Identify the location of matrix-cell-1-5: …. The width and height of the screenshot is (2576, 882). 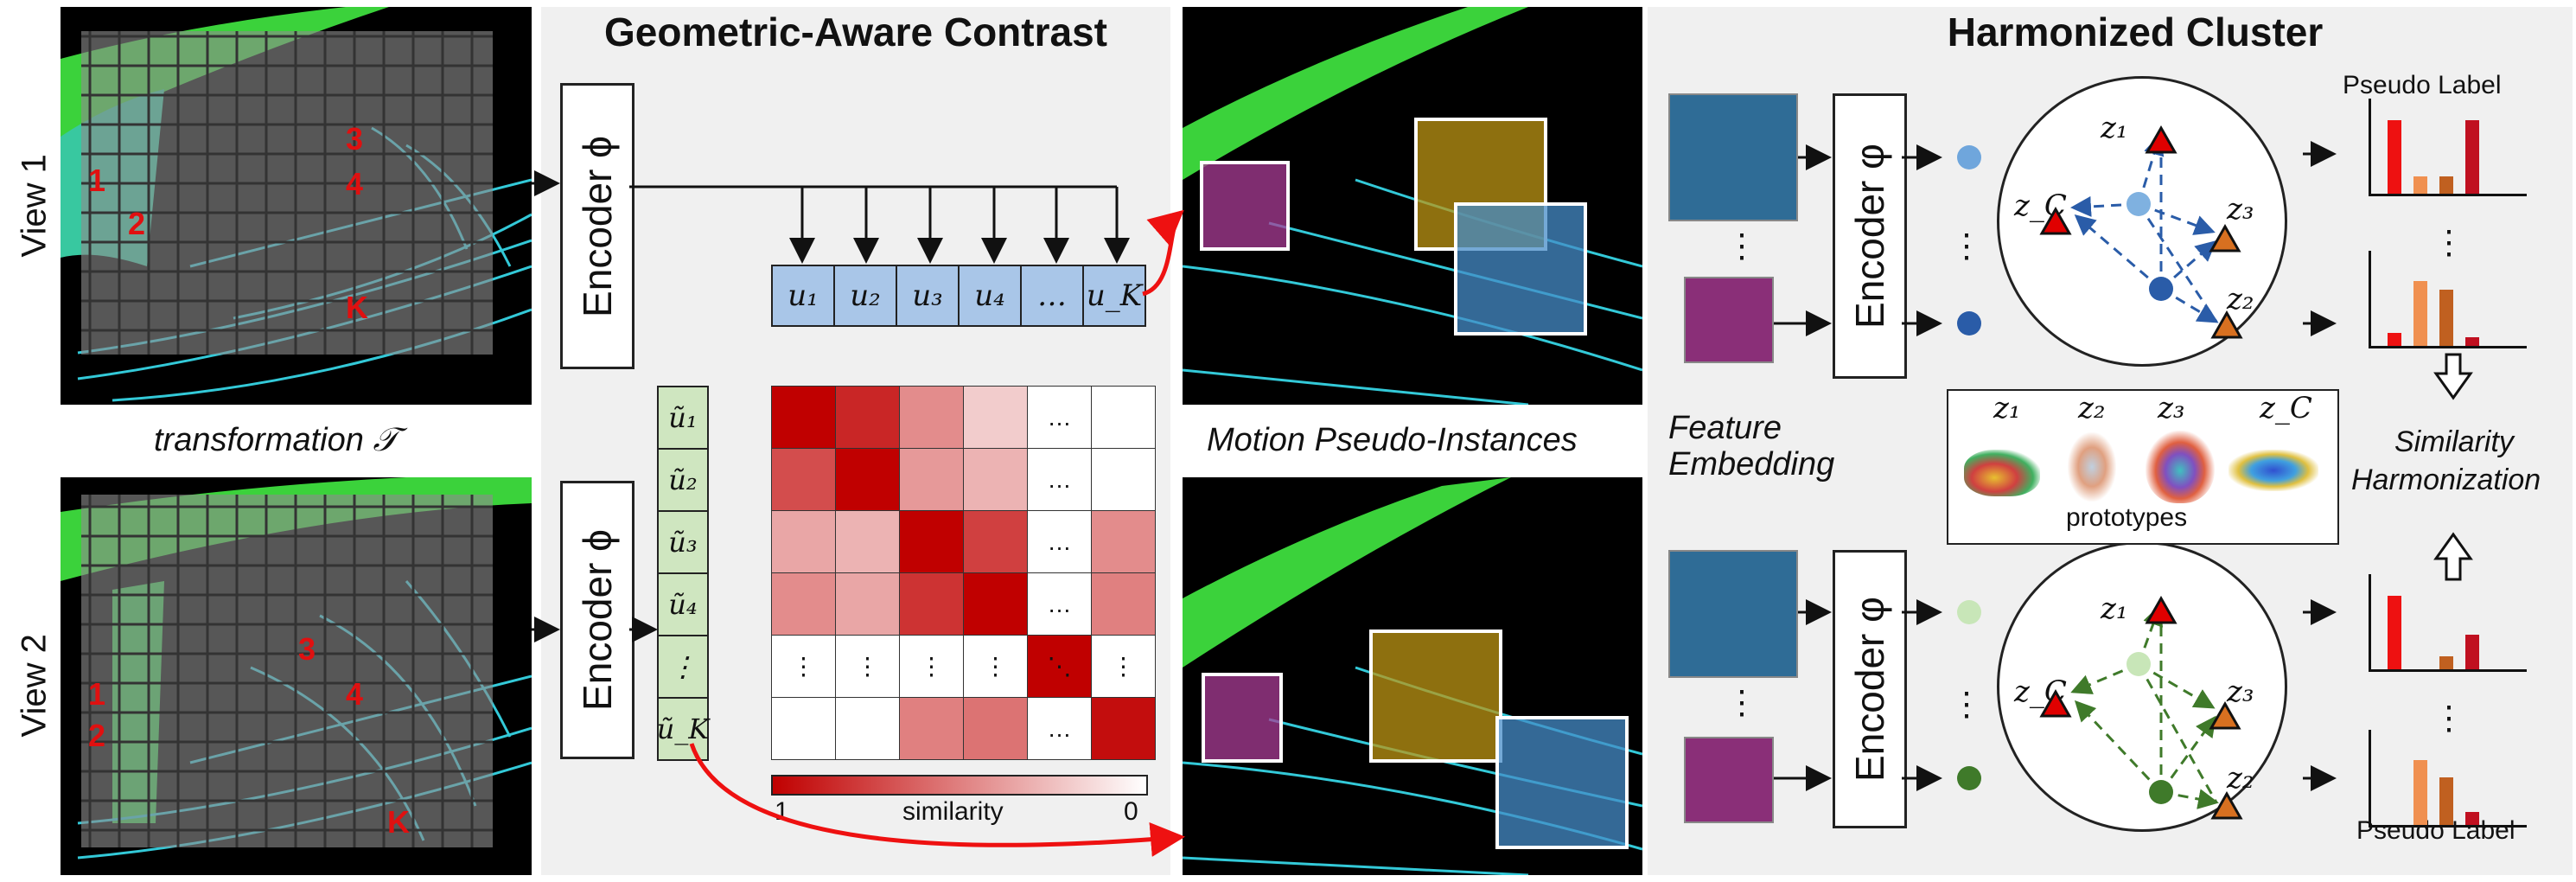
(1059, 417).